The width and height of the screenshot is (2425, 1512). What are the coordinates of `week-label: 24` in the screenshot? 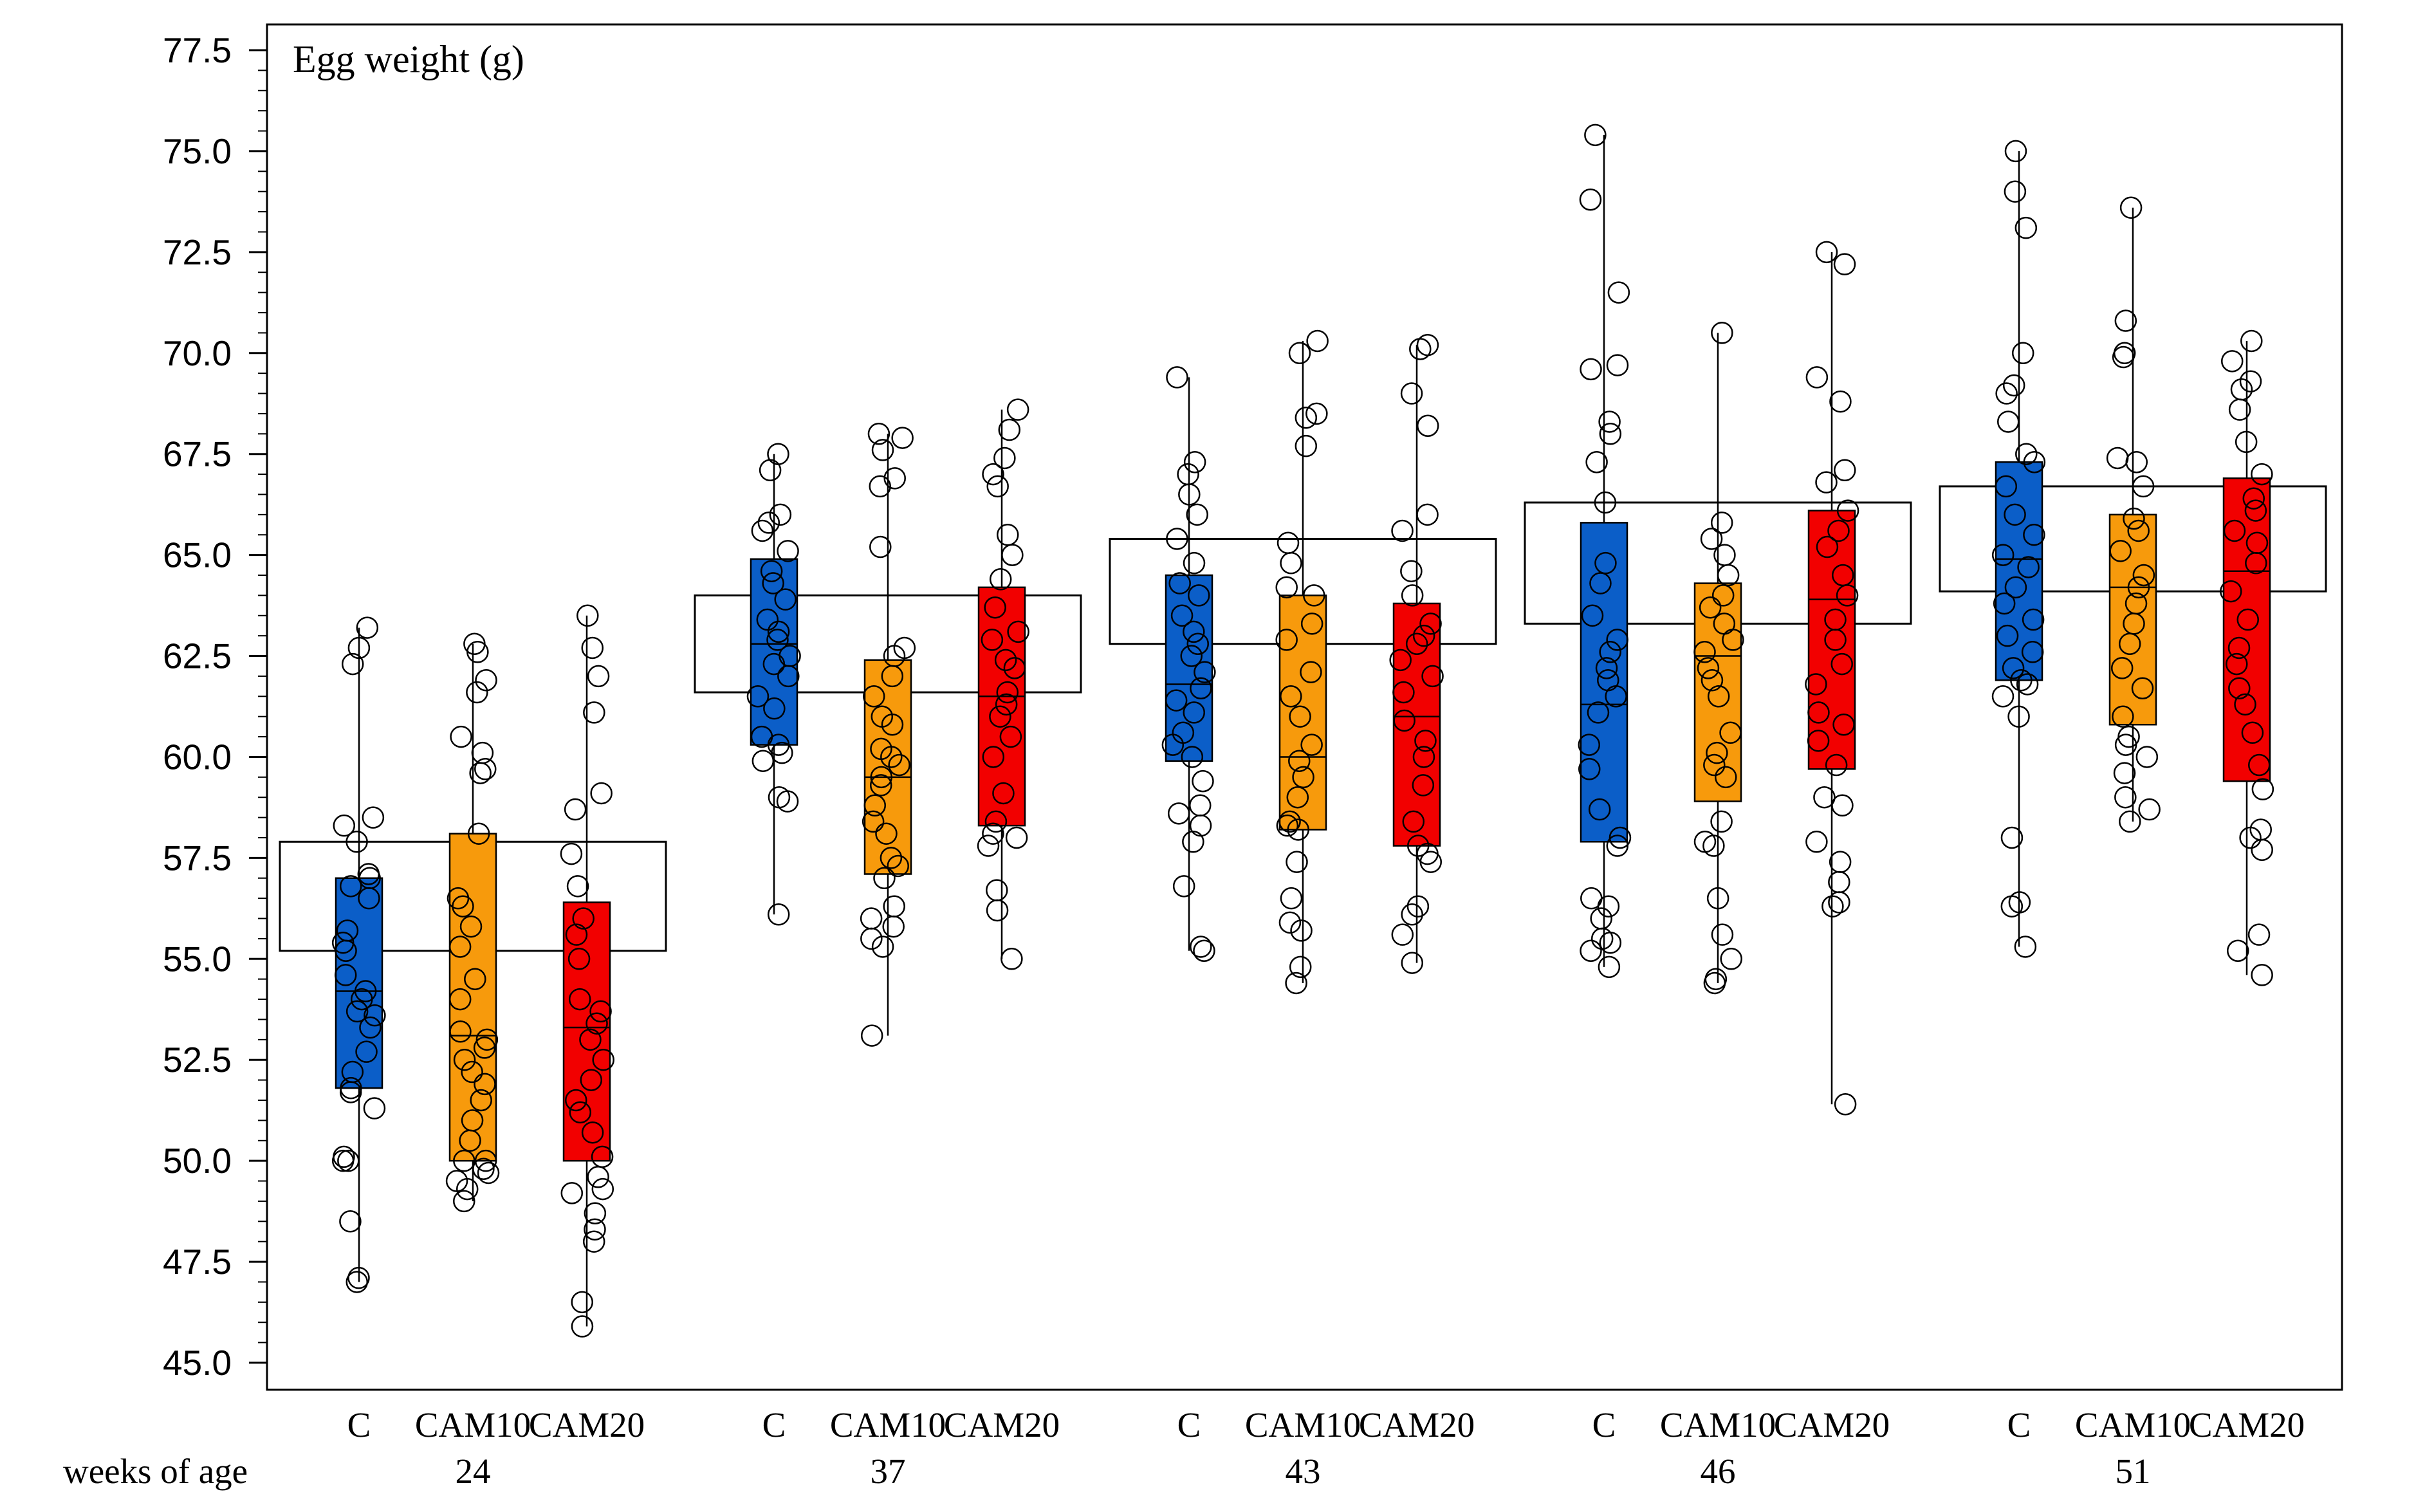 It's located at (473, 1471).